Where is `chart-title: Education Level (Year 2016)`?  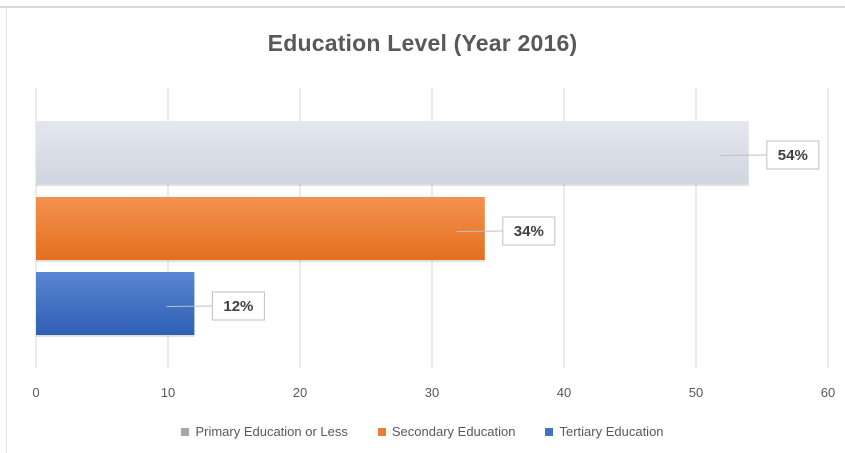
chart-title: Education Level (Year 2016) is located at coordinates (422, 43).